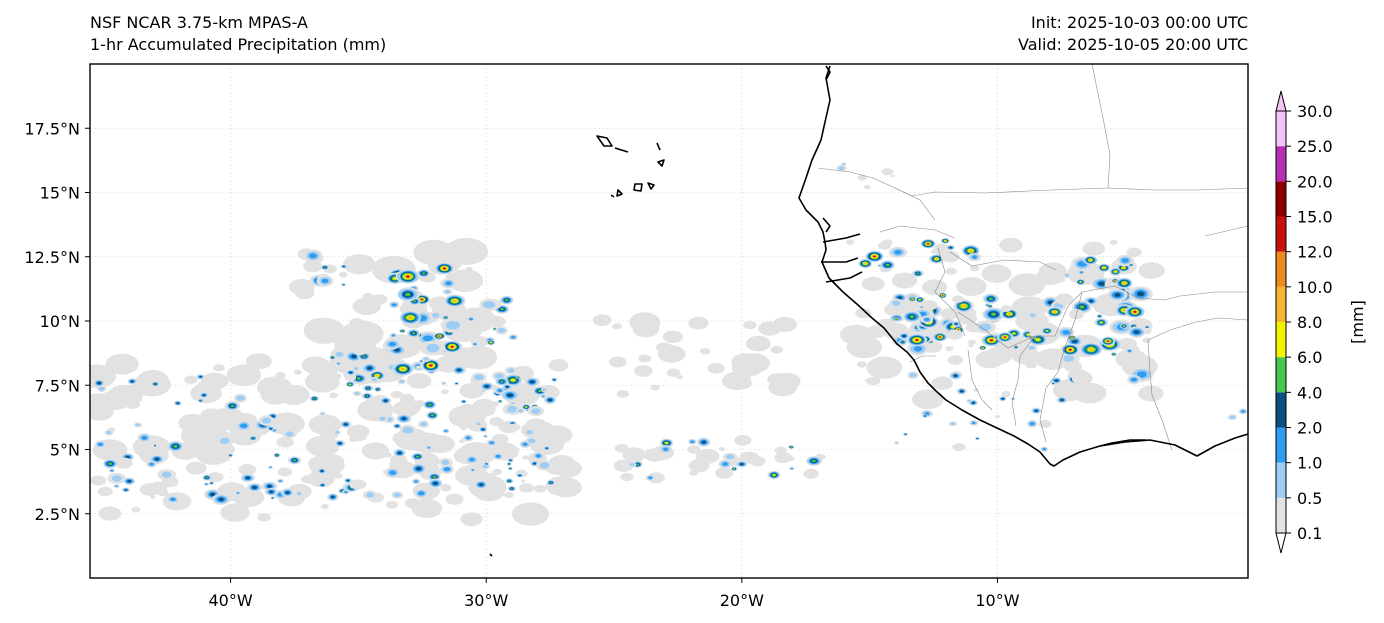 The image size is (1384, 623). What do you see at coordinates (57, 321) in the screenshot?
I see `latitude-axis: 17.5°N 15°N 12.5°N 10°N 7.5°N 5°N 2.5°N` at bounding box center [57, 321].